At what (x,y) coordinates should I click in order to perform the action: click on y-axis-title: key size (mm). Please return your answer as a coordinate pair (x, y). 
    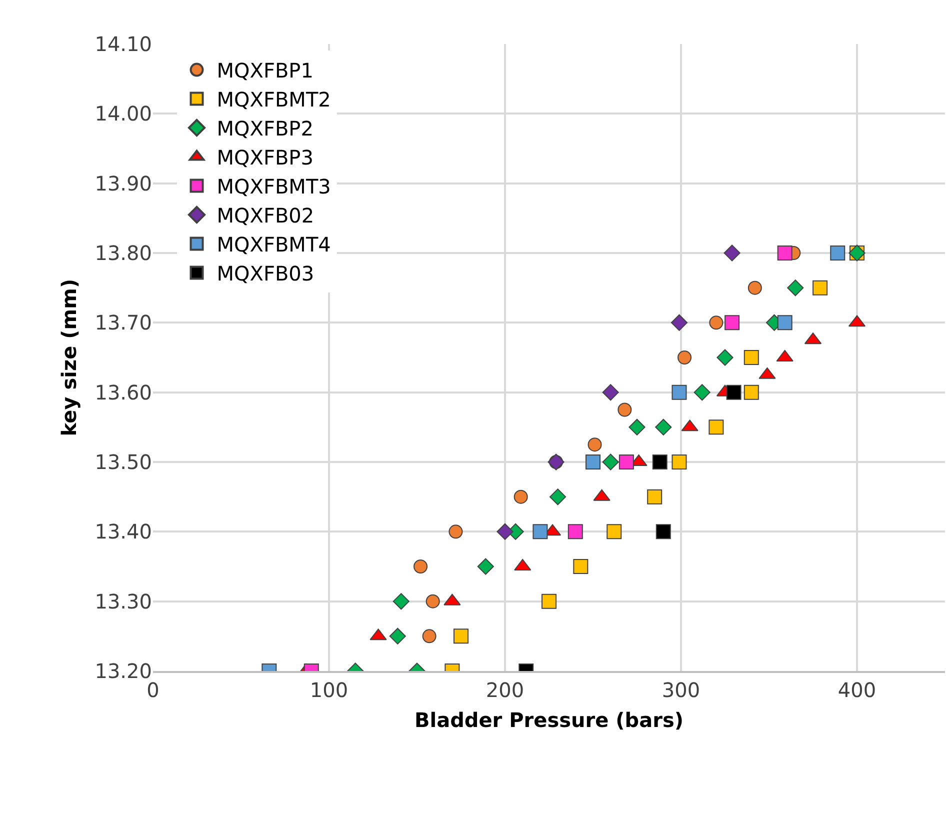
    Looking at the image, I should click on (69, 357).